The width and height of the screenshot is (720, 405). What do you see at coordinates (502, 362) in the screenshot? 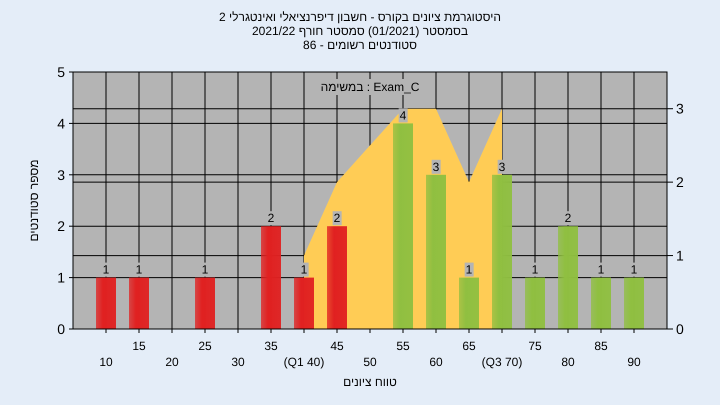
I see `x-tick-label: (Q3 70)` at bounding box center [502, 362].